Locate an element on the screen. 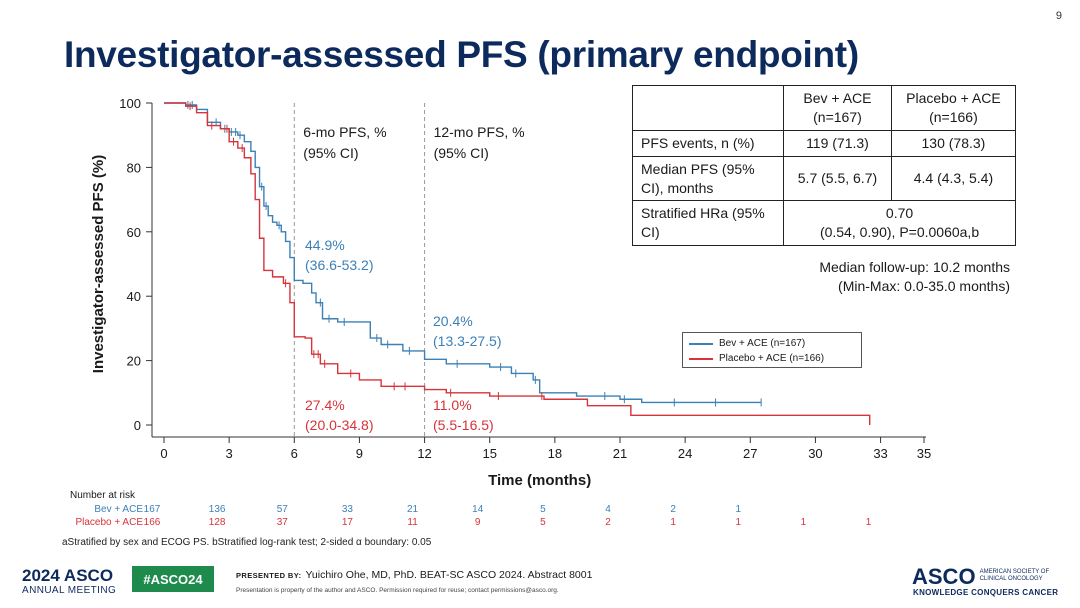 Image resolution: width=1080 pixels, height=608 pixels. legend-item-placebo: Placebo + ACE (n=166) is located at coordinates (772, 358).